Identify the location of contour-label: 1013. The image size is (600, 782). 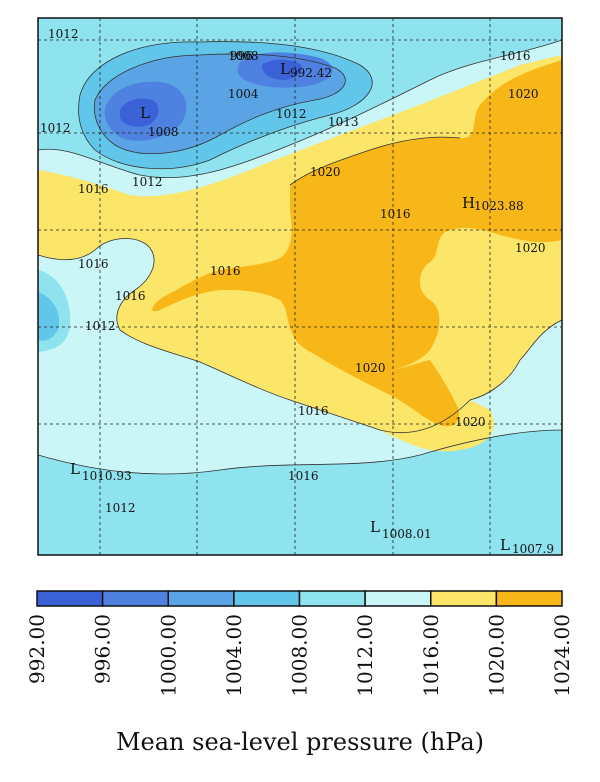
(343, 122).